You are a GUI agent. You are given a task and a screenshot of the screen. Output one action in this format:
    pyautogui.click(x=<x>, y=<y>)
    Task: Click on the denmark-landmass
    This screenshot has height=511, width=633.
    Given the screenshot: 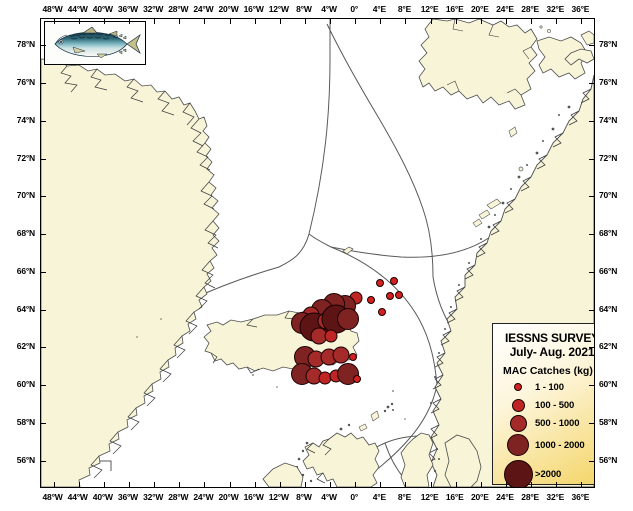 What is the action you would take?
    pyautogui.click(x=420, y=459)
    